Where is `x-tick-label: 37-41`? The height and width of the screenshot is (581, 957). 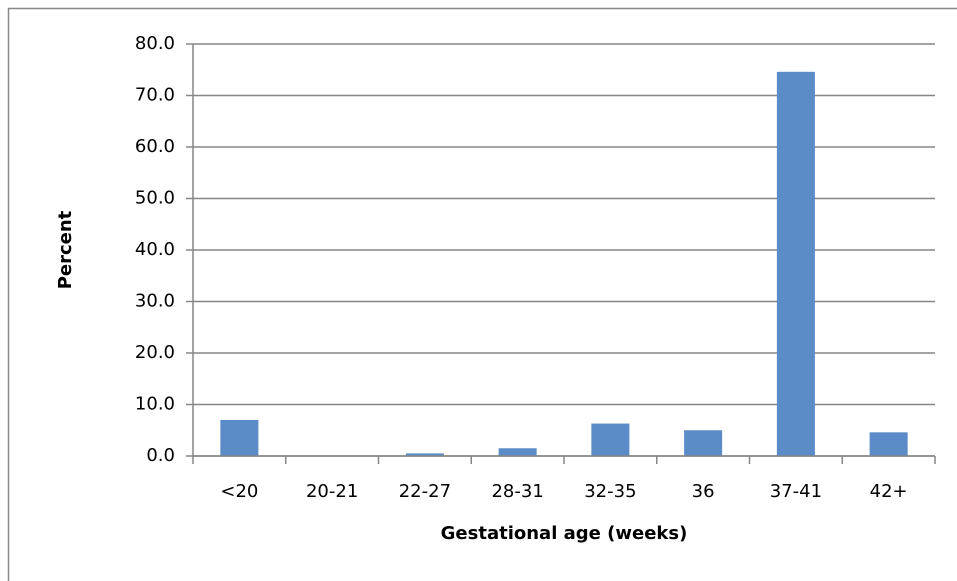 x-tick-label: 37-41 is located at coordinates (796, 491).